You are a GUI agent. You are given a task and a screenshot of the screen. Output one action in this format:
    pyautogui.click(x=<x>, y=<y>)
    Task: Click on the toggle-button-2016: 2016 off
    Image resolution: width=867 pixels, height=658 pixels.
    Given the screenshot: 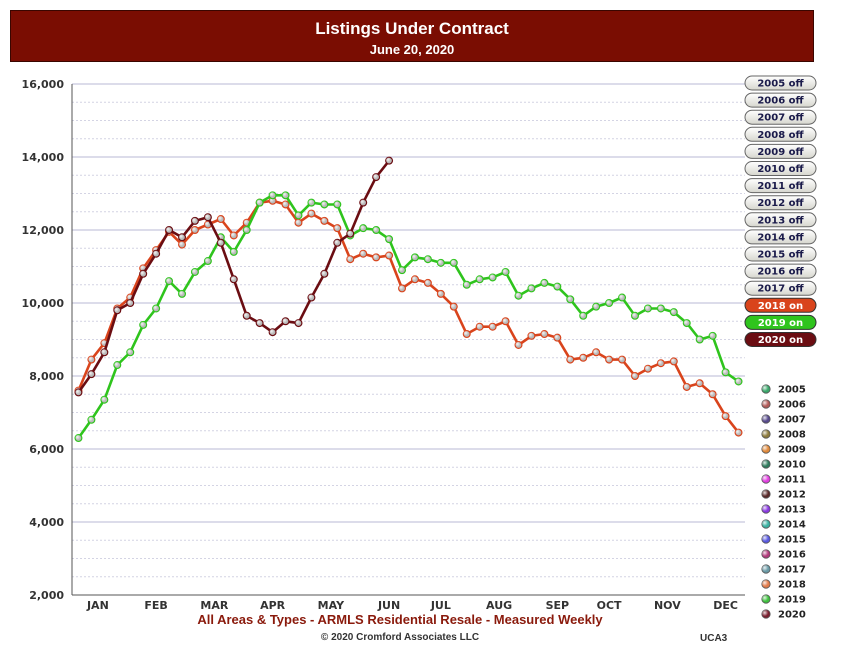 What is the action you would take?
    pyautogui.click(x=780, y=271)
    